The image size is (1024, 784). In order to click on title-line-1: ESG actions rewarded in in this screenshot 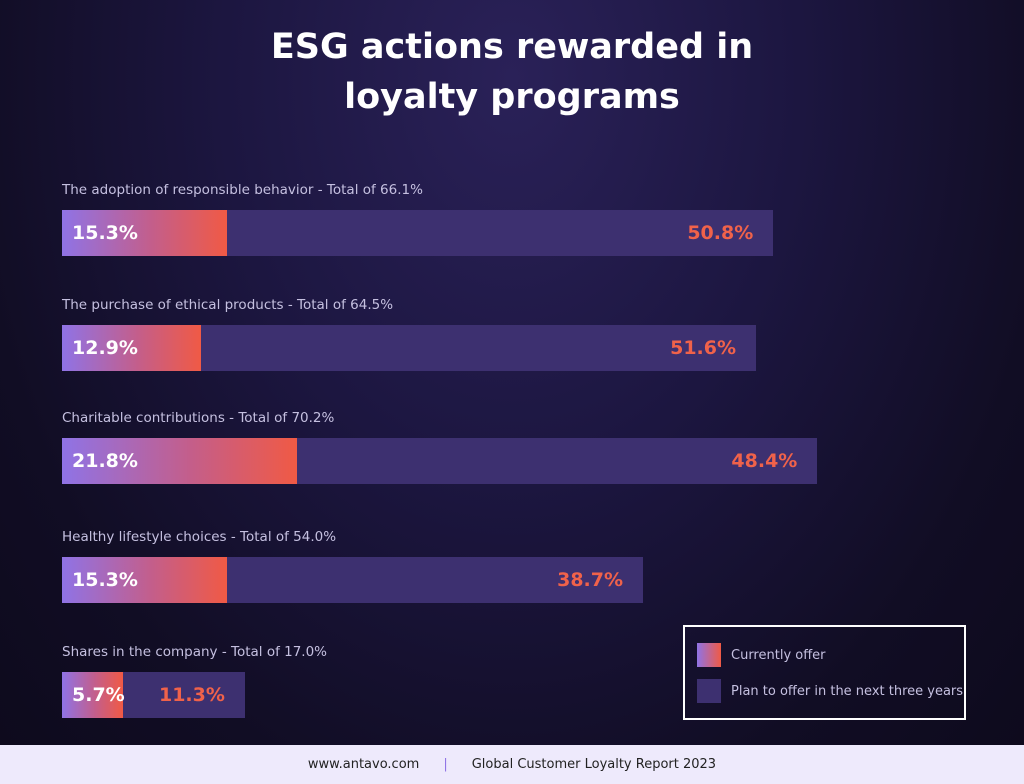, I will do `click(512, 47)`.